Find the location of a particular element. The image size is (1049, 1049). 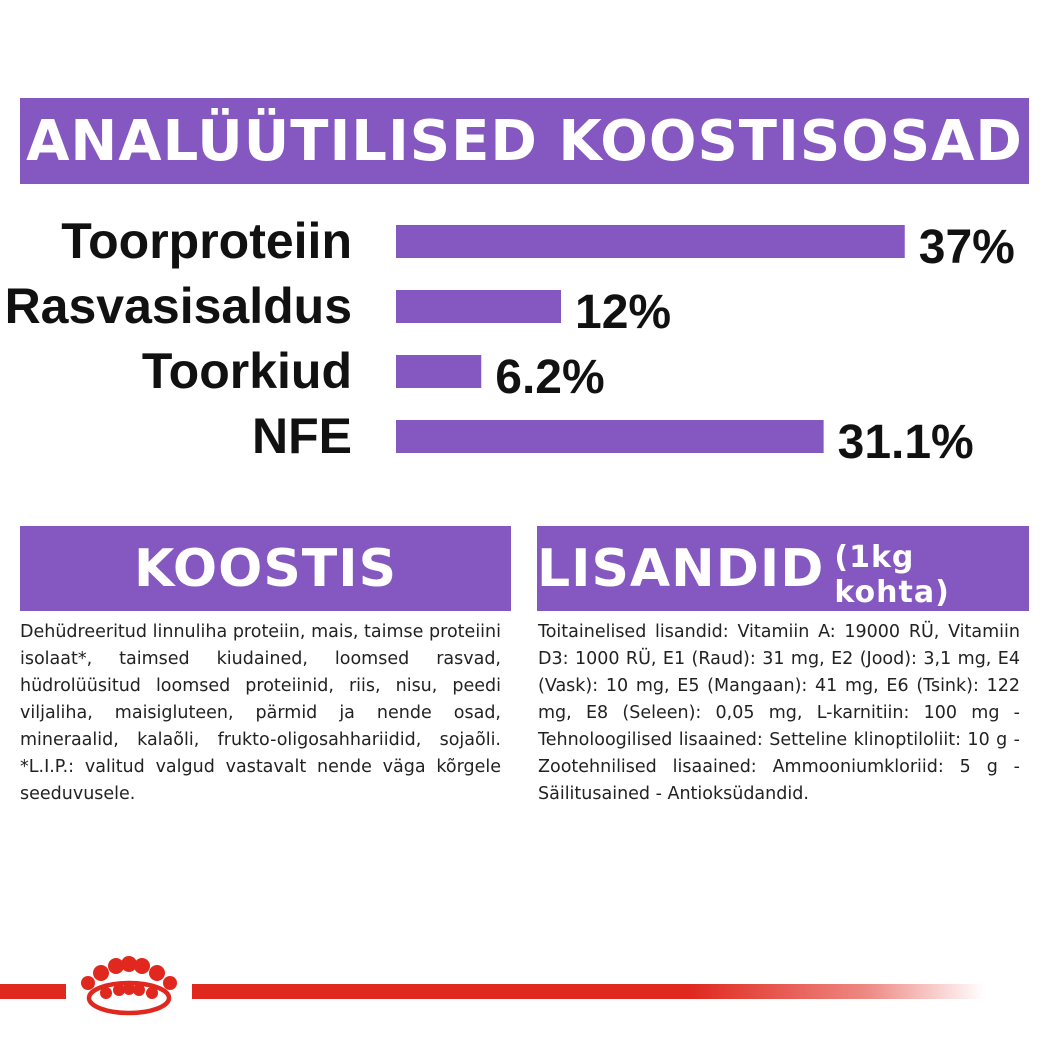

category-label: Toorkiud is located at coordinates (247, 371).